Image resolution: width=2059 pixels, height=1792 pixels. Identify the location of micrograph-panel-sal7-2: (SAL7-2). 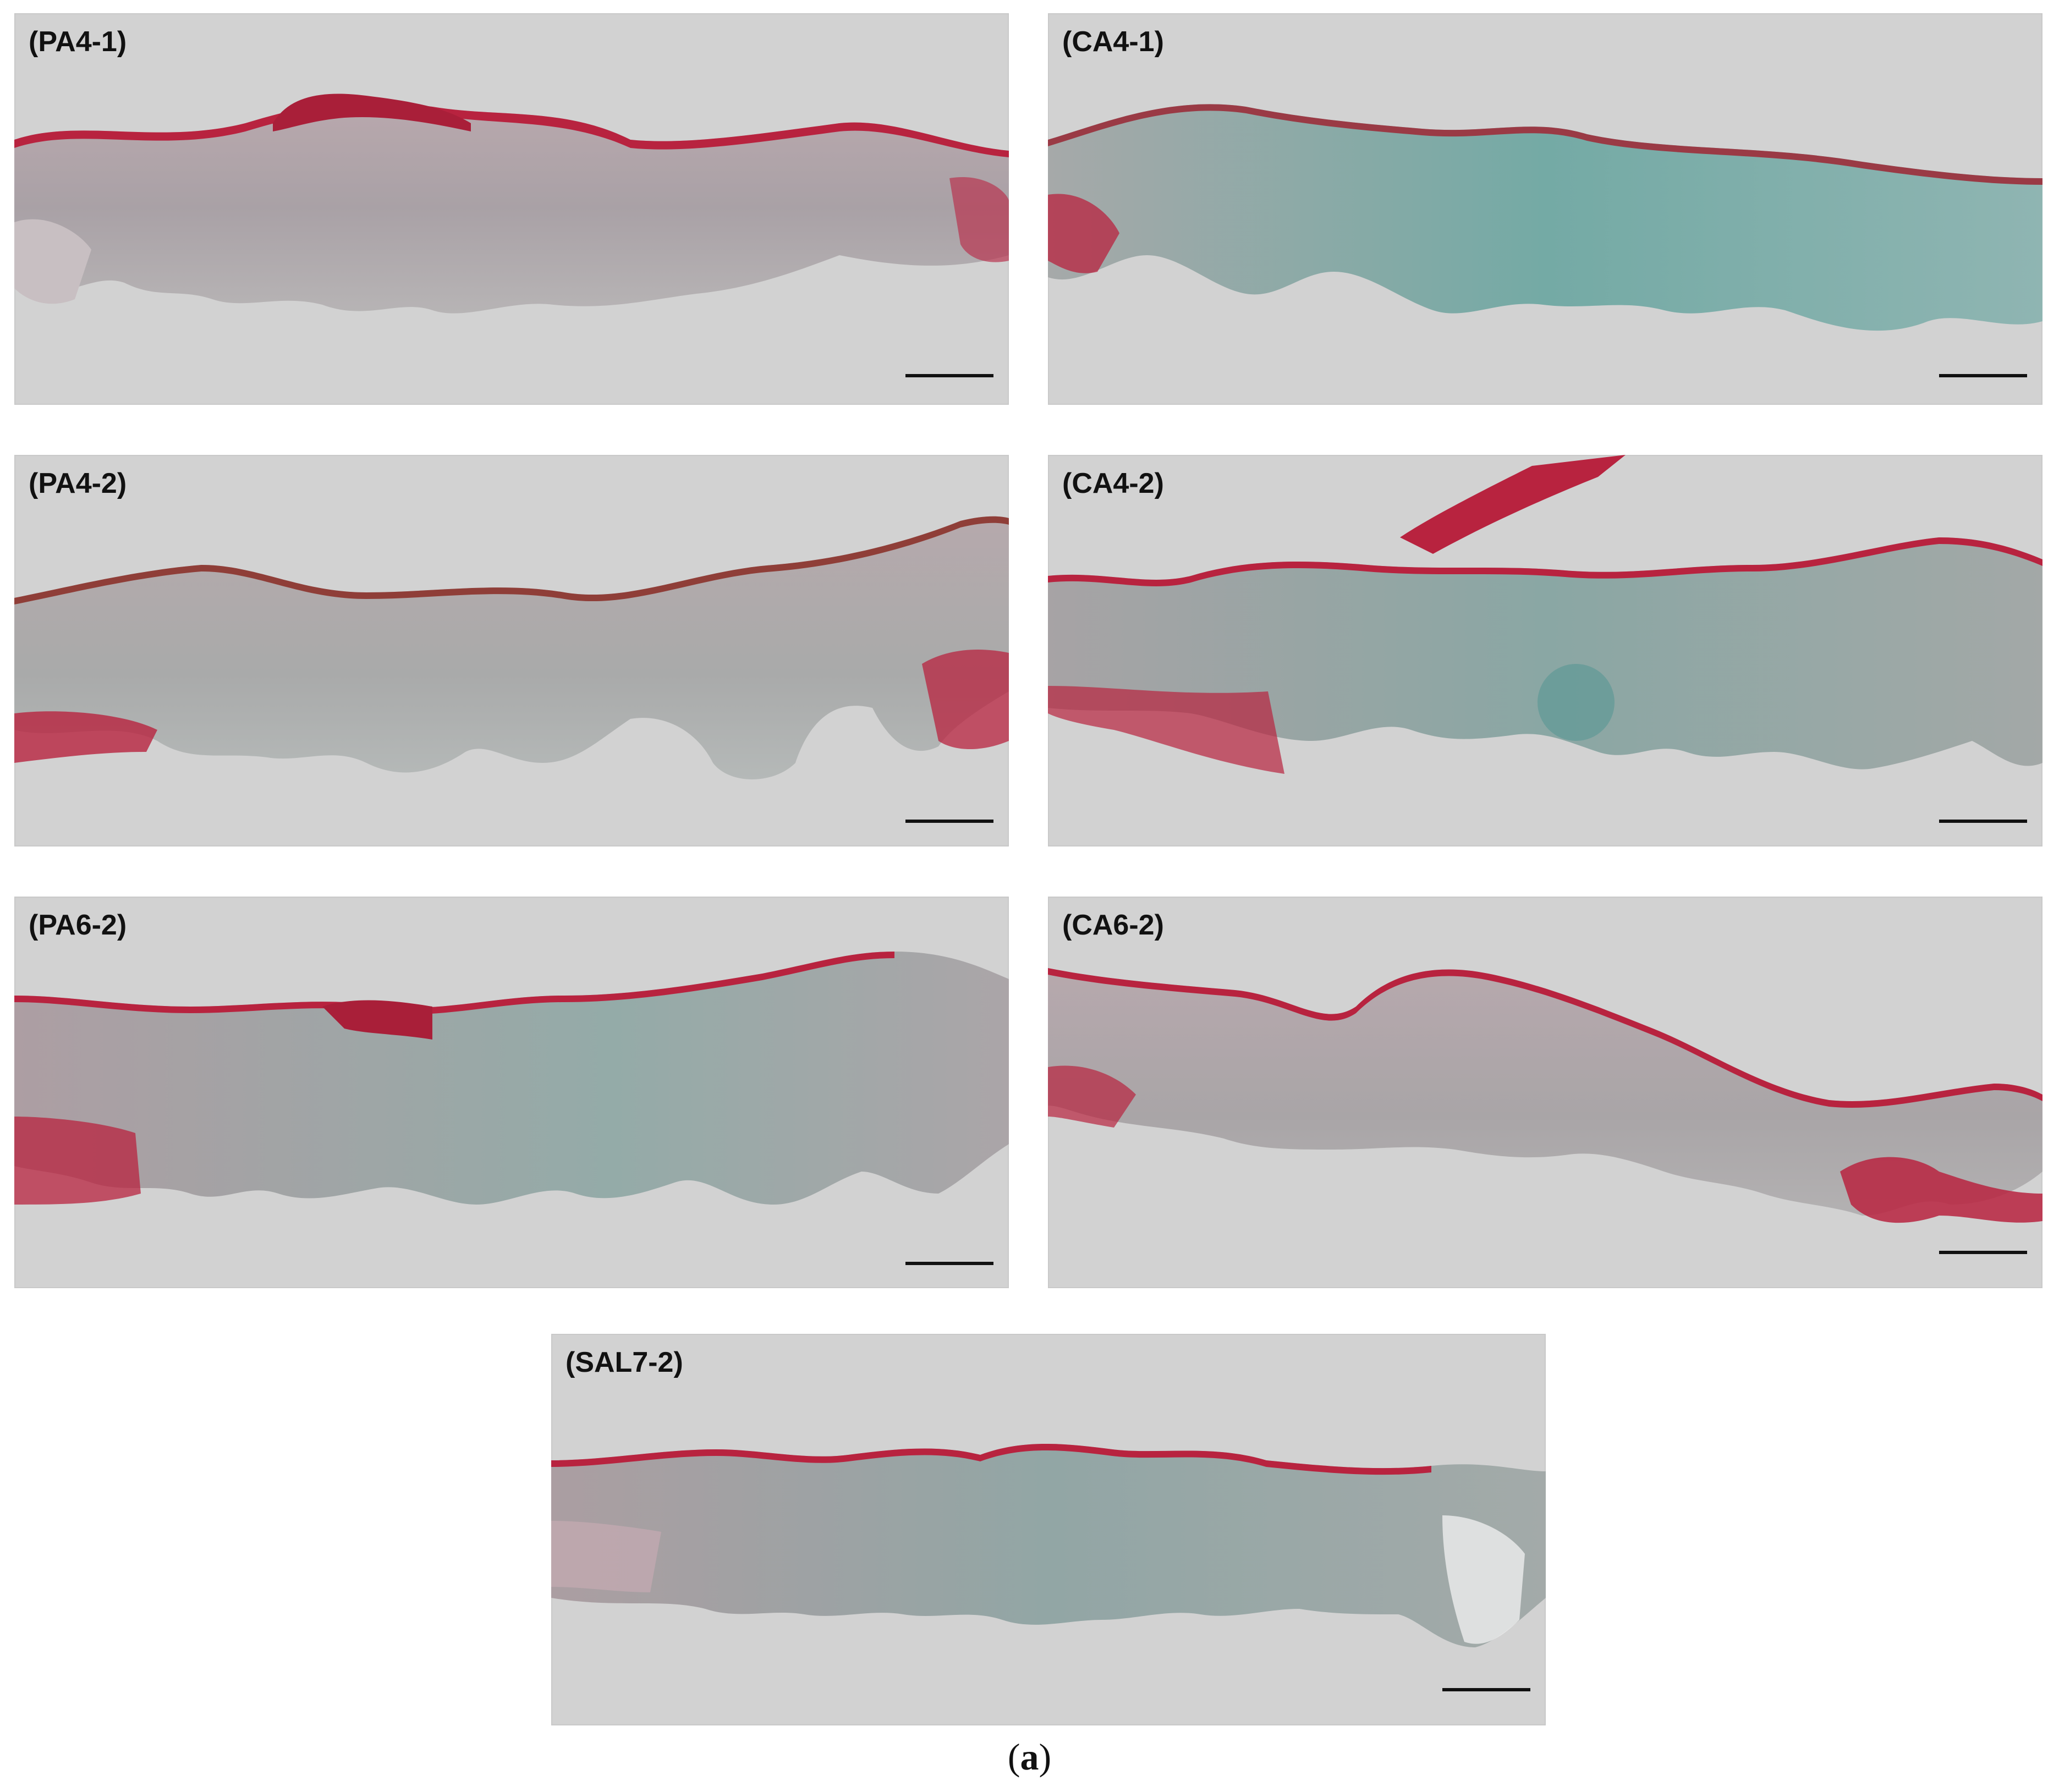
(1048, 1529).